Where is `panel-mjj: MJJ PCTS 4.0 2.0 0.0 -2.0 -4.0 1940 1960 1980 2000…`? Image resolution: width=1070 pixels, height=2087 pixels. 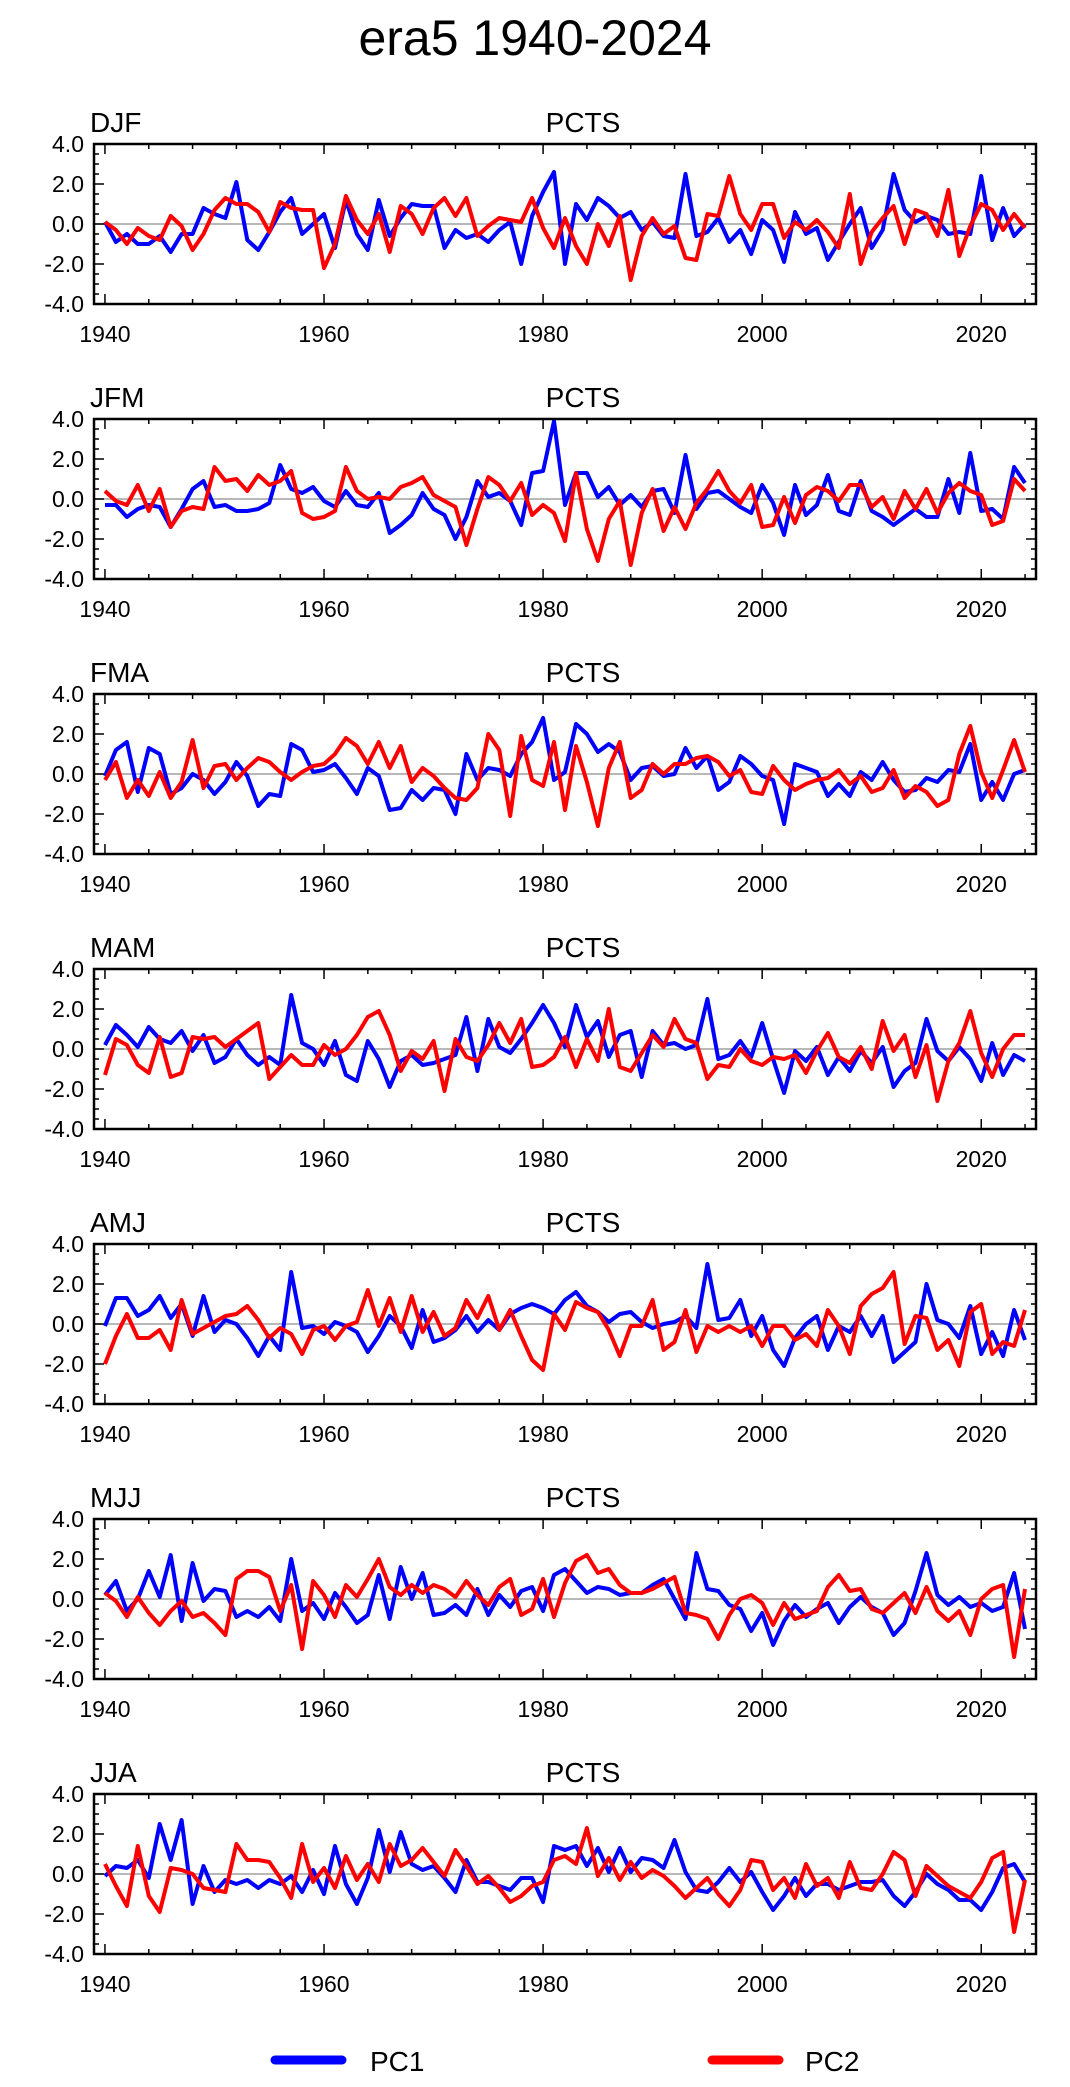
panel-mjj: MJJ PCTS 4.0 2.0 0.0 -2.0 -4.0 1940 1960 1980 2000… is located at coordinates (541, 1602).